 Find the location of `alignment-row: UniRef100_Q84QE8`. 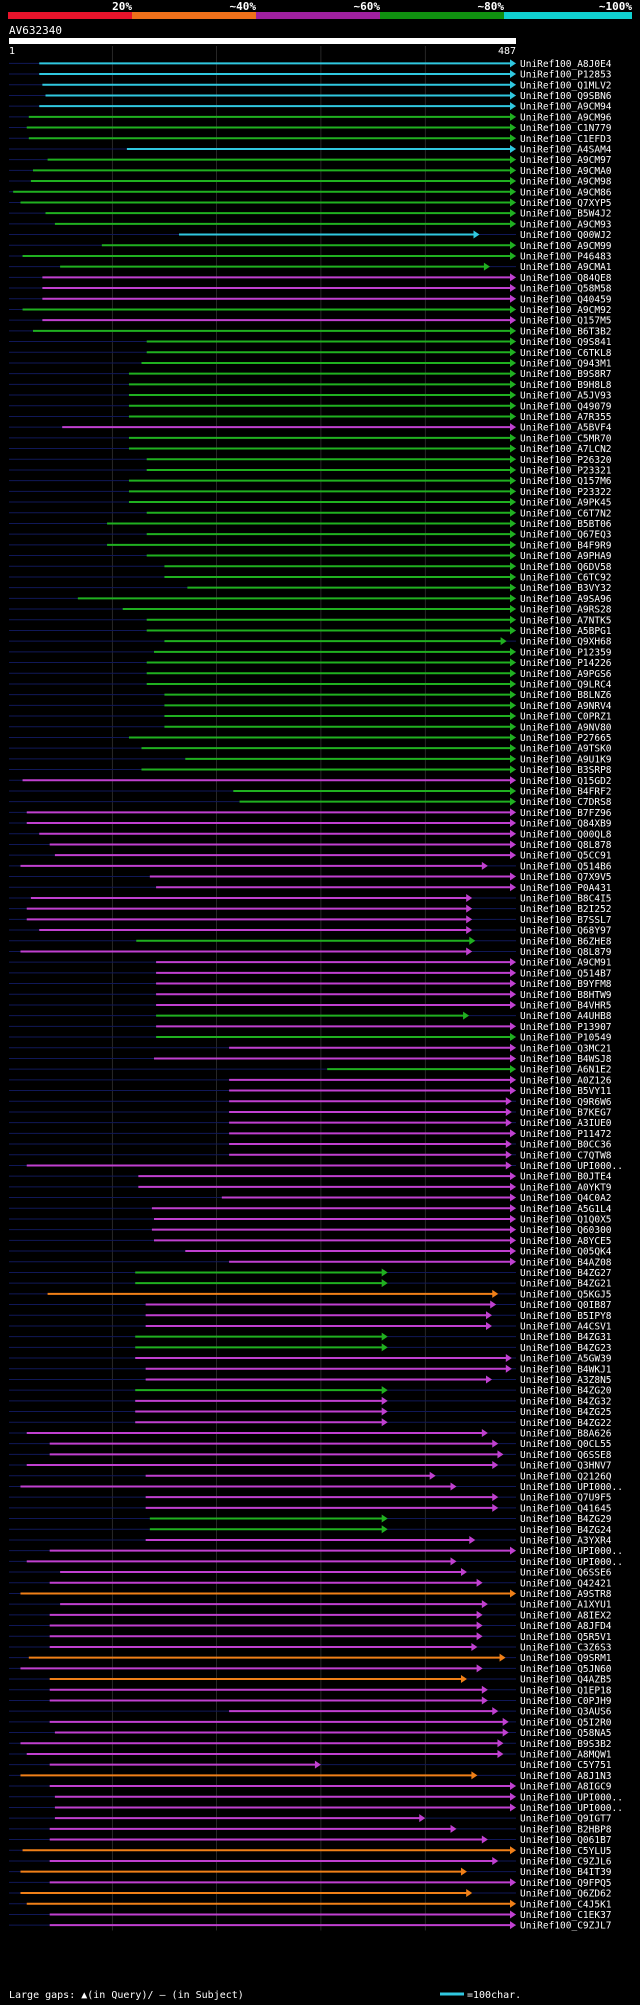

alignment-row: UniRef100_Q84QE8 is located at coordinates (310, 278).